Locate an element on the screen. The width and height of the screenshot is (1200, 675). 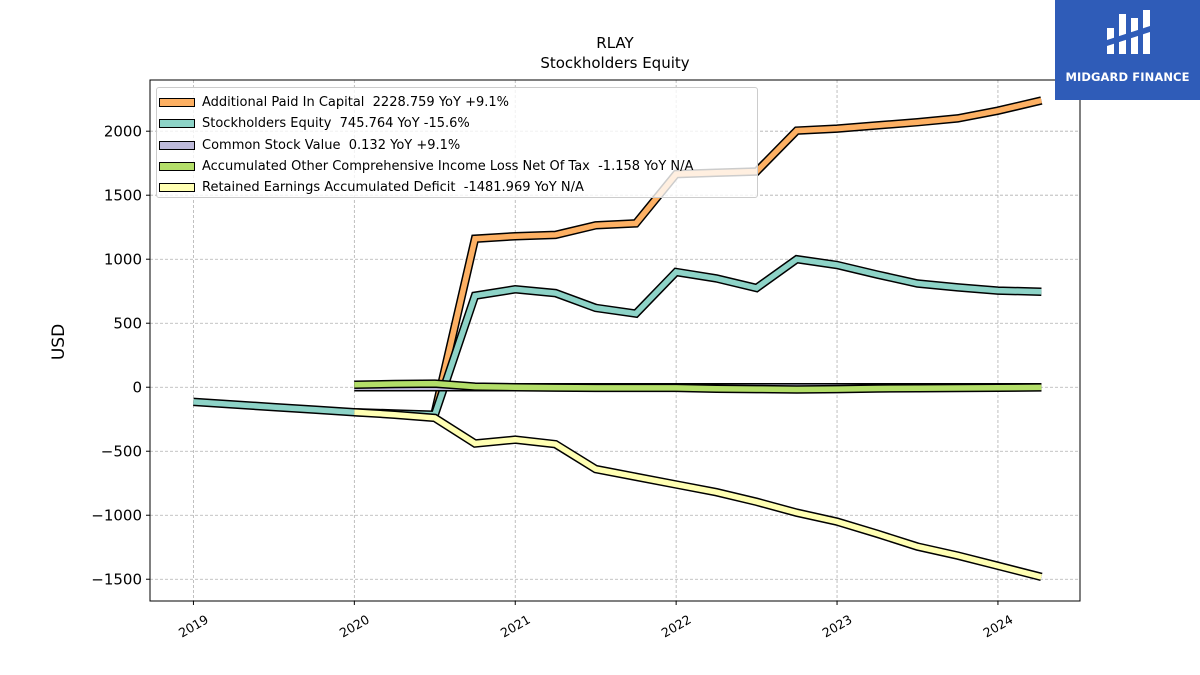
logo-text: MIDGARD FINANCE is located at coordinates (1127, 77).